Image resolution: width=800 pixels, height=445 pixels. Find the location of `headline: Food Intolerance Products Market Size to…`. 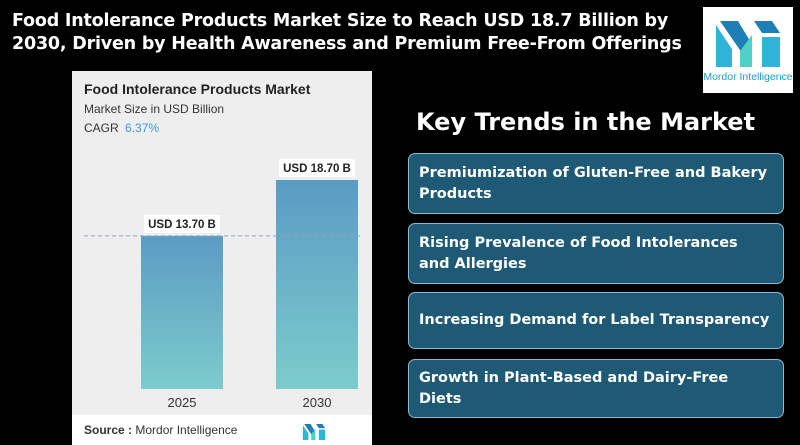

headline: Food Intolerance Products Market Size to… is located at coordinates (347, 32).